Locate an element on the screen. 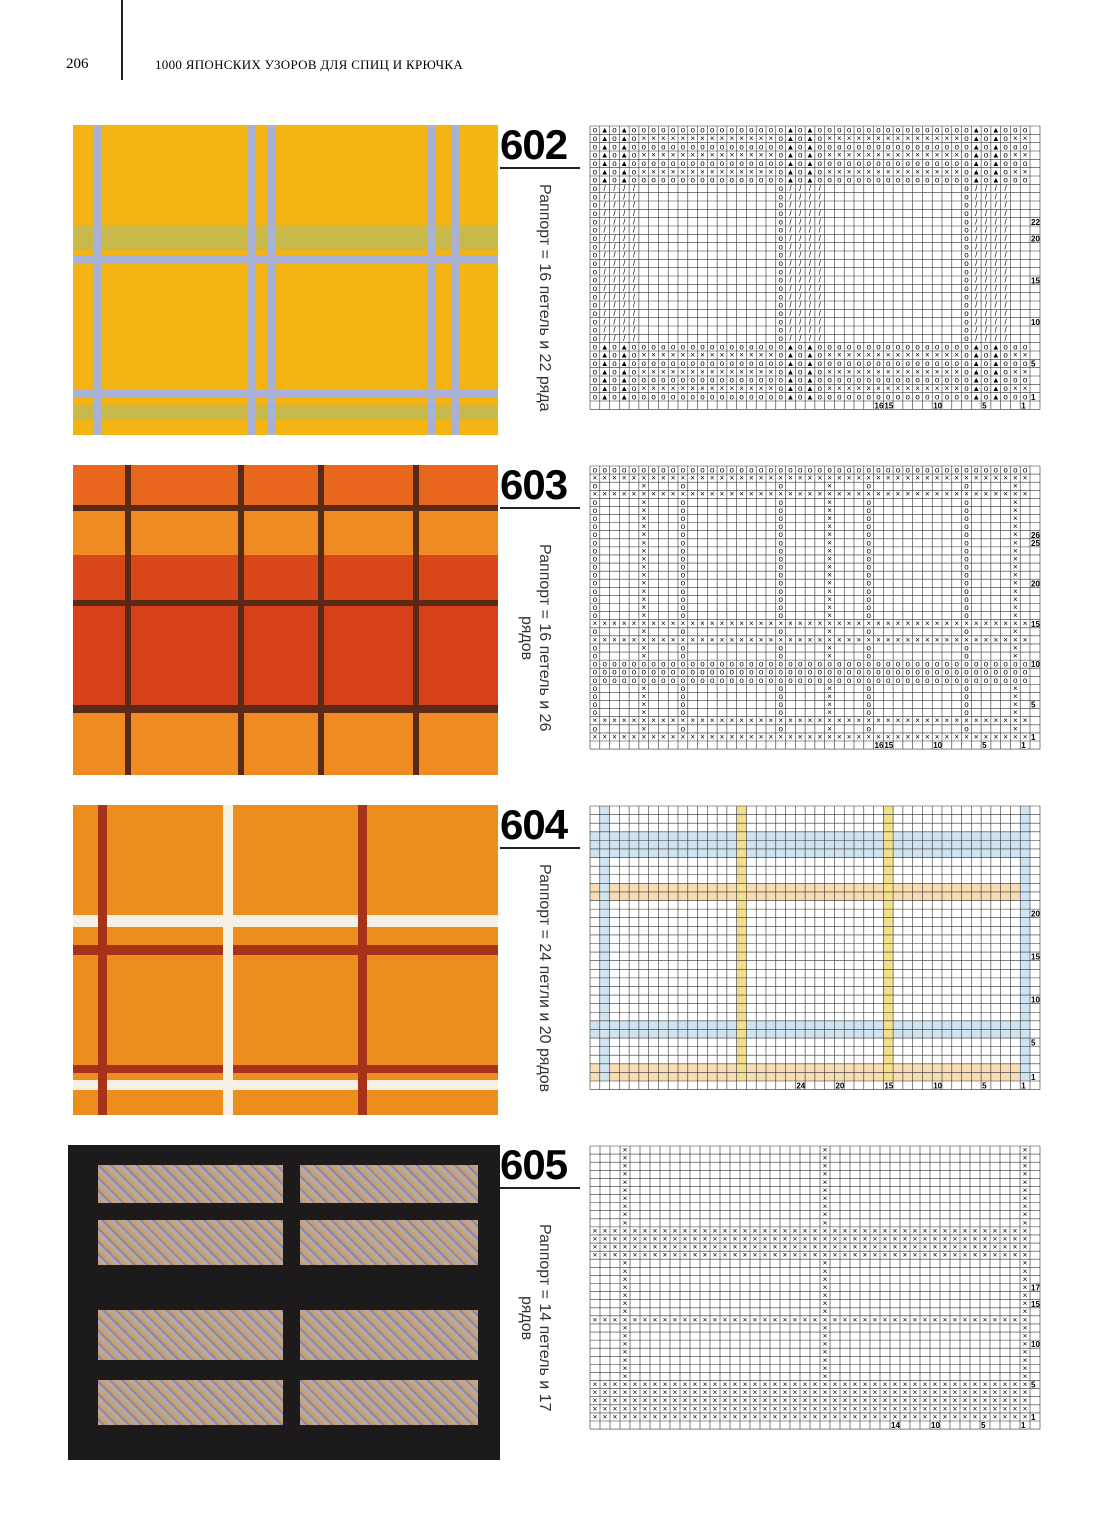 The height and width of the screenshot is (1519, 1100). column-label: 1 is located at coordinates (1023, 1425).